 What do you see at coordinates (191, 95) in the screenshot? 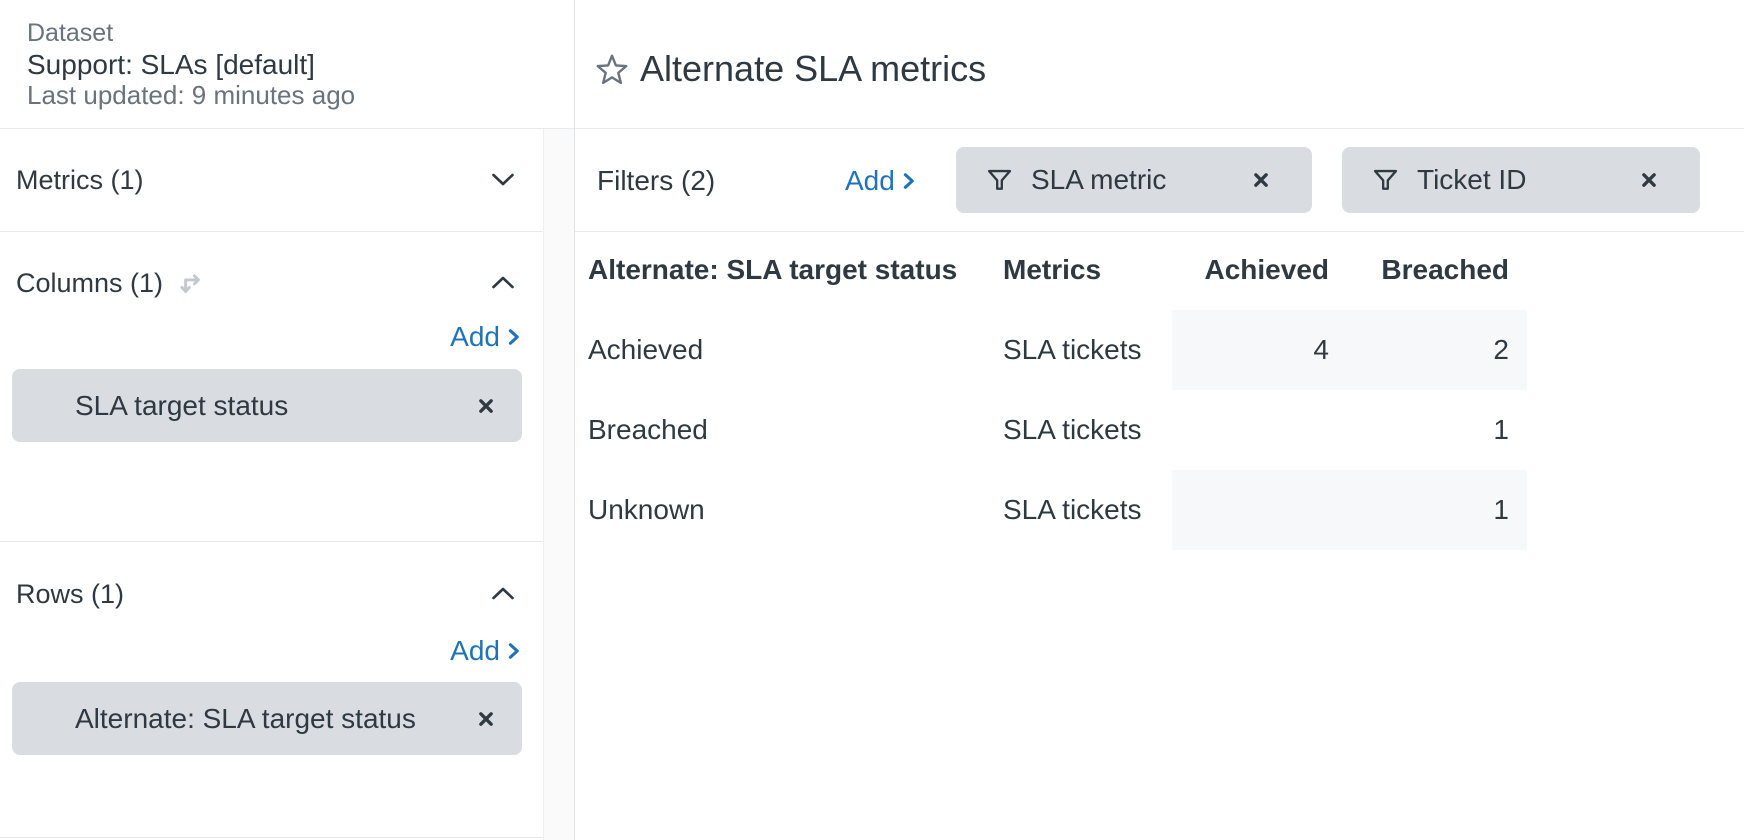
I see `dataset-last-updated: Last updated: 9 minutes ago` at bounding box center [191, 95].